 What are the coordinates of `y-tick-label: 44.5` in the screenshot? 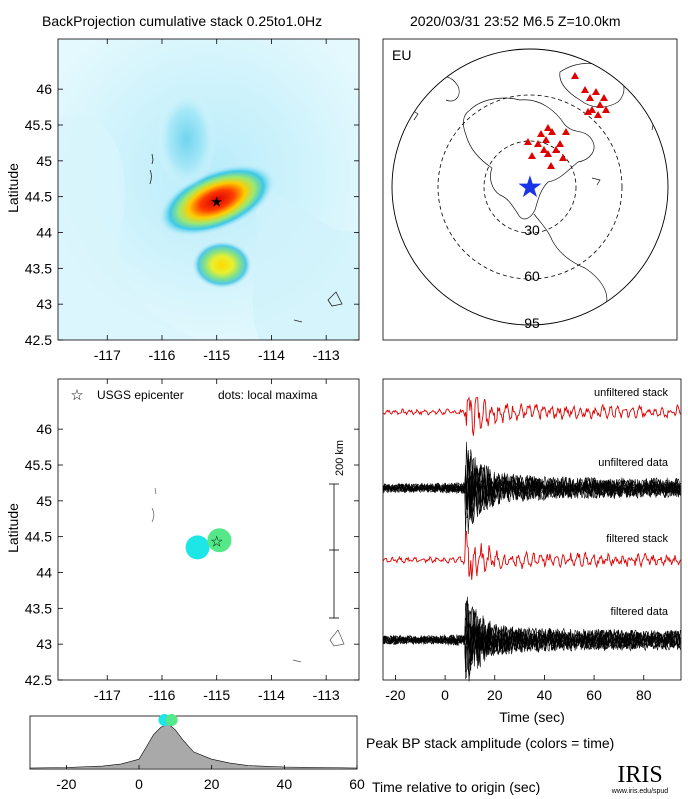 It's located at (38, 197).